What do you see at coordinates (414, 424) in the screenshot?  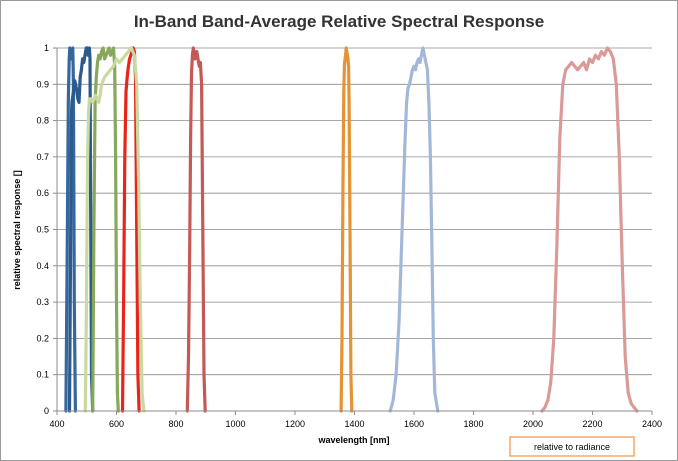 I see `x-tick-label: 1600` at bounding box center [414, 424].